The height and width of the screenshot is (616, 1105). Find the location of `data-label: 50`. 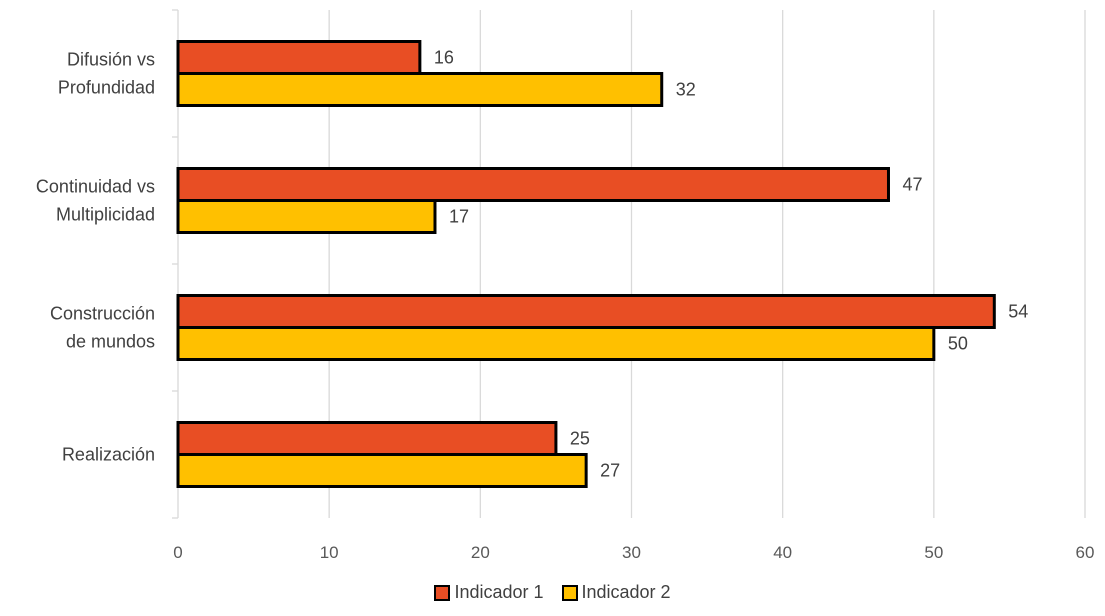

data-label: 50 is located at coordinates (958, 344).